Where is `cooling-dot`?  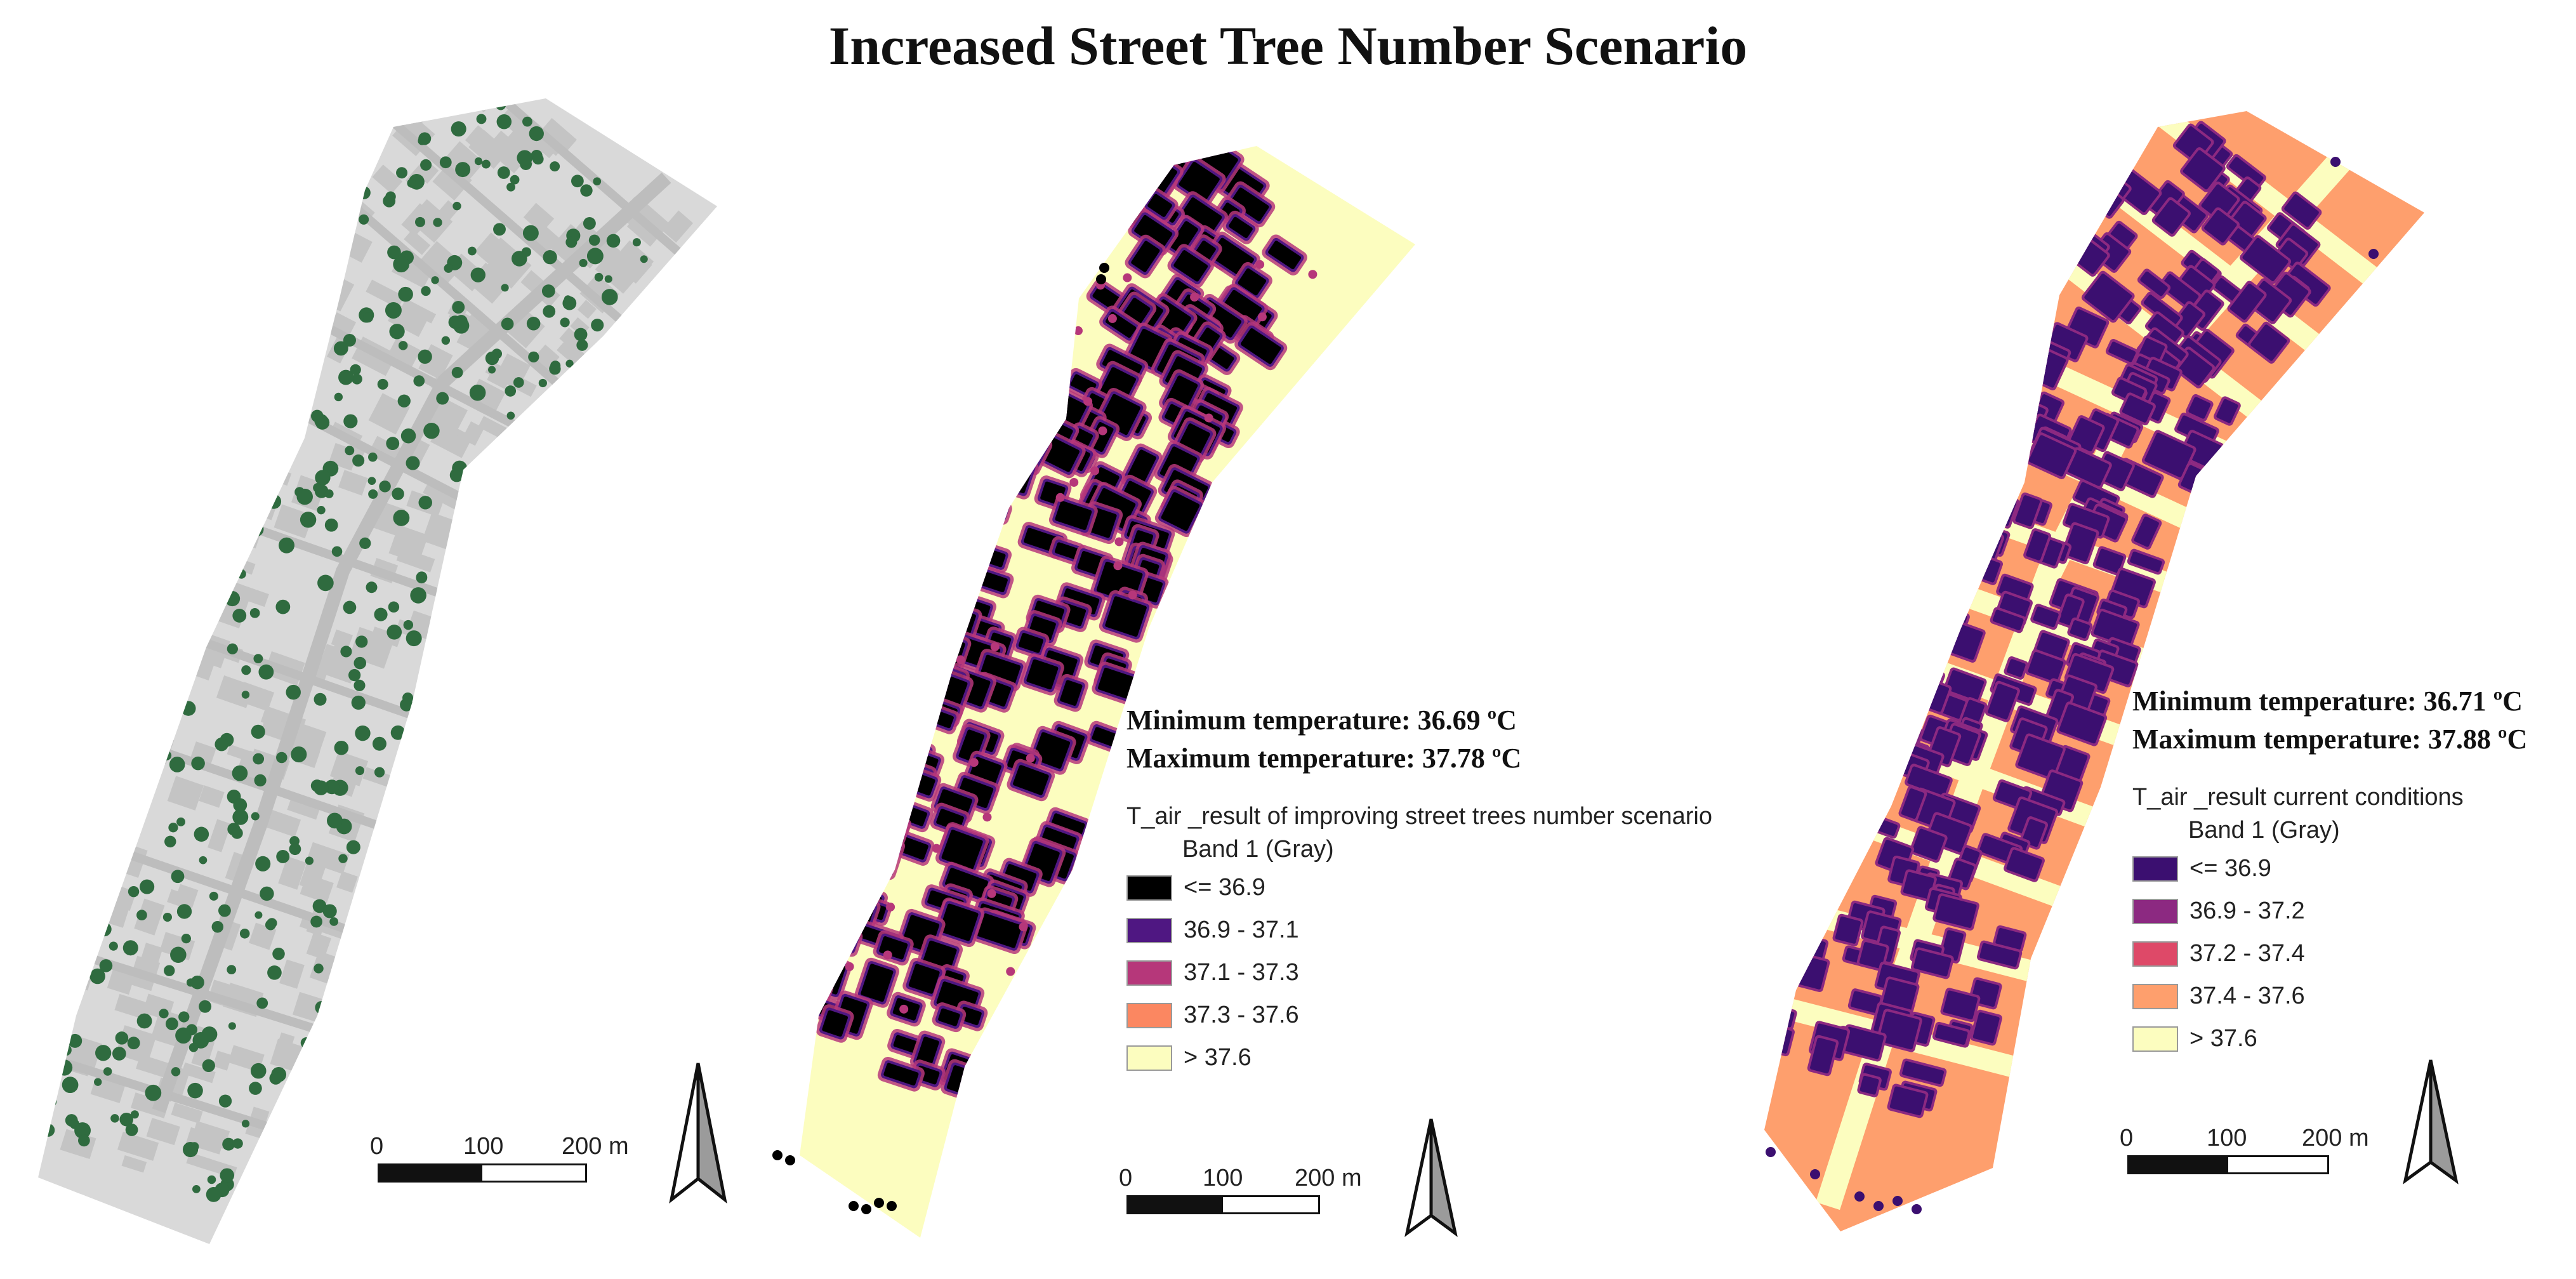
cooling-dot is located at coordinates (1030, 758).